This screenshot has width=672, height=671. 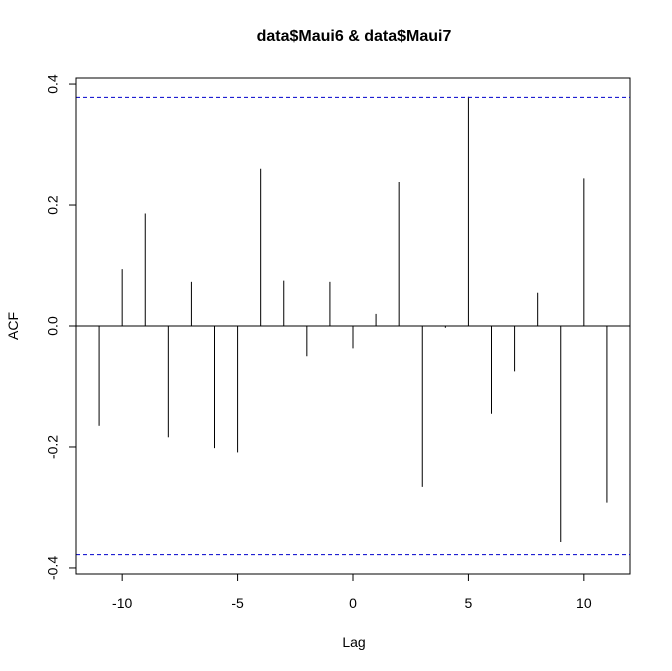 I want to click on chart-title: data$Maui6 & data$Maui7, so click(x=354, y=36).